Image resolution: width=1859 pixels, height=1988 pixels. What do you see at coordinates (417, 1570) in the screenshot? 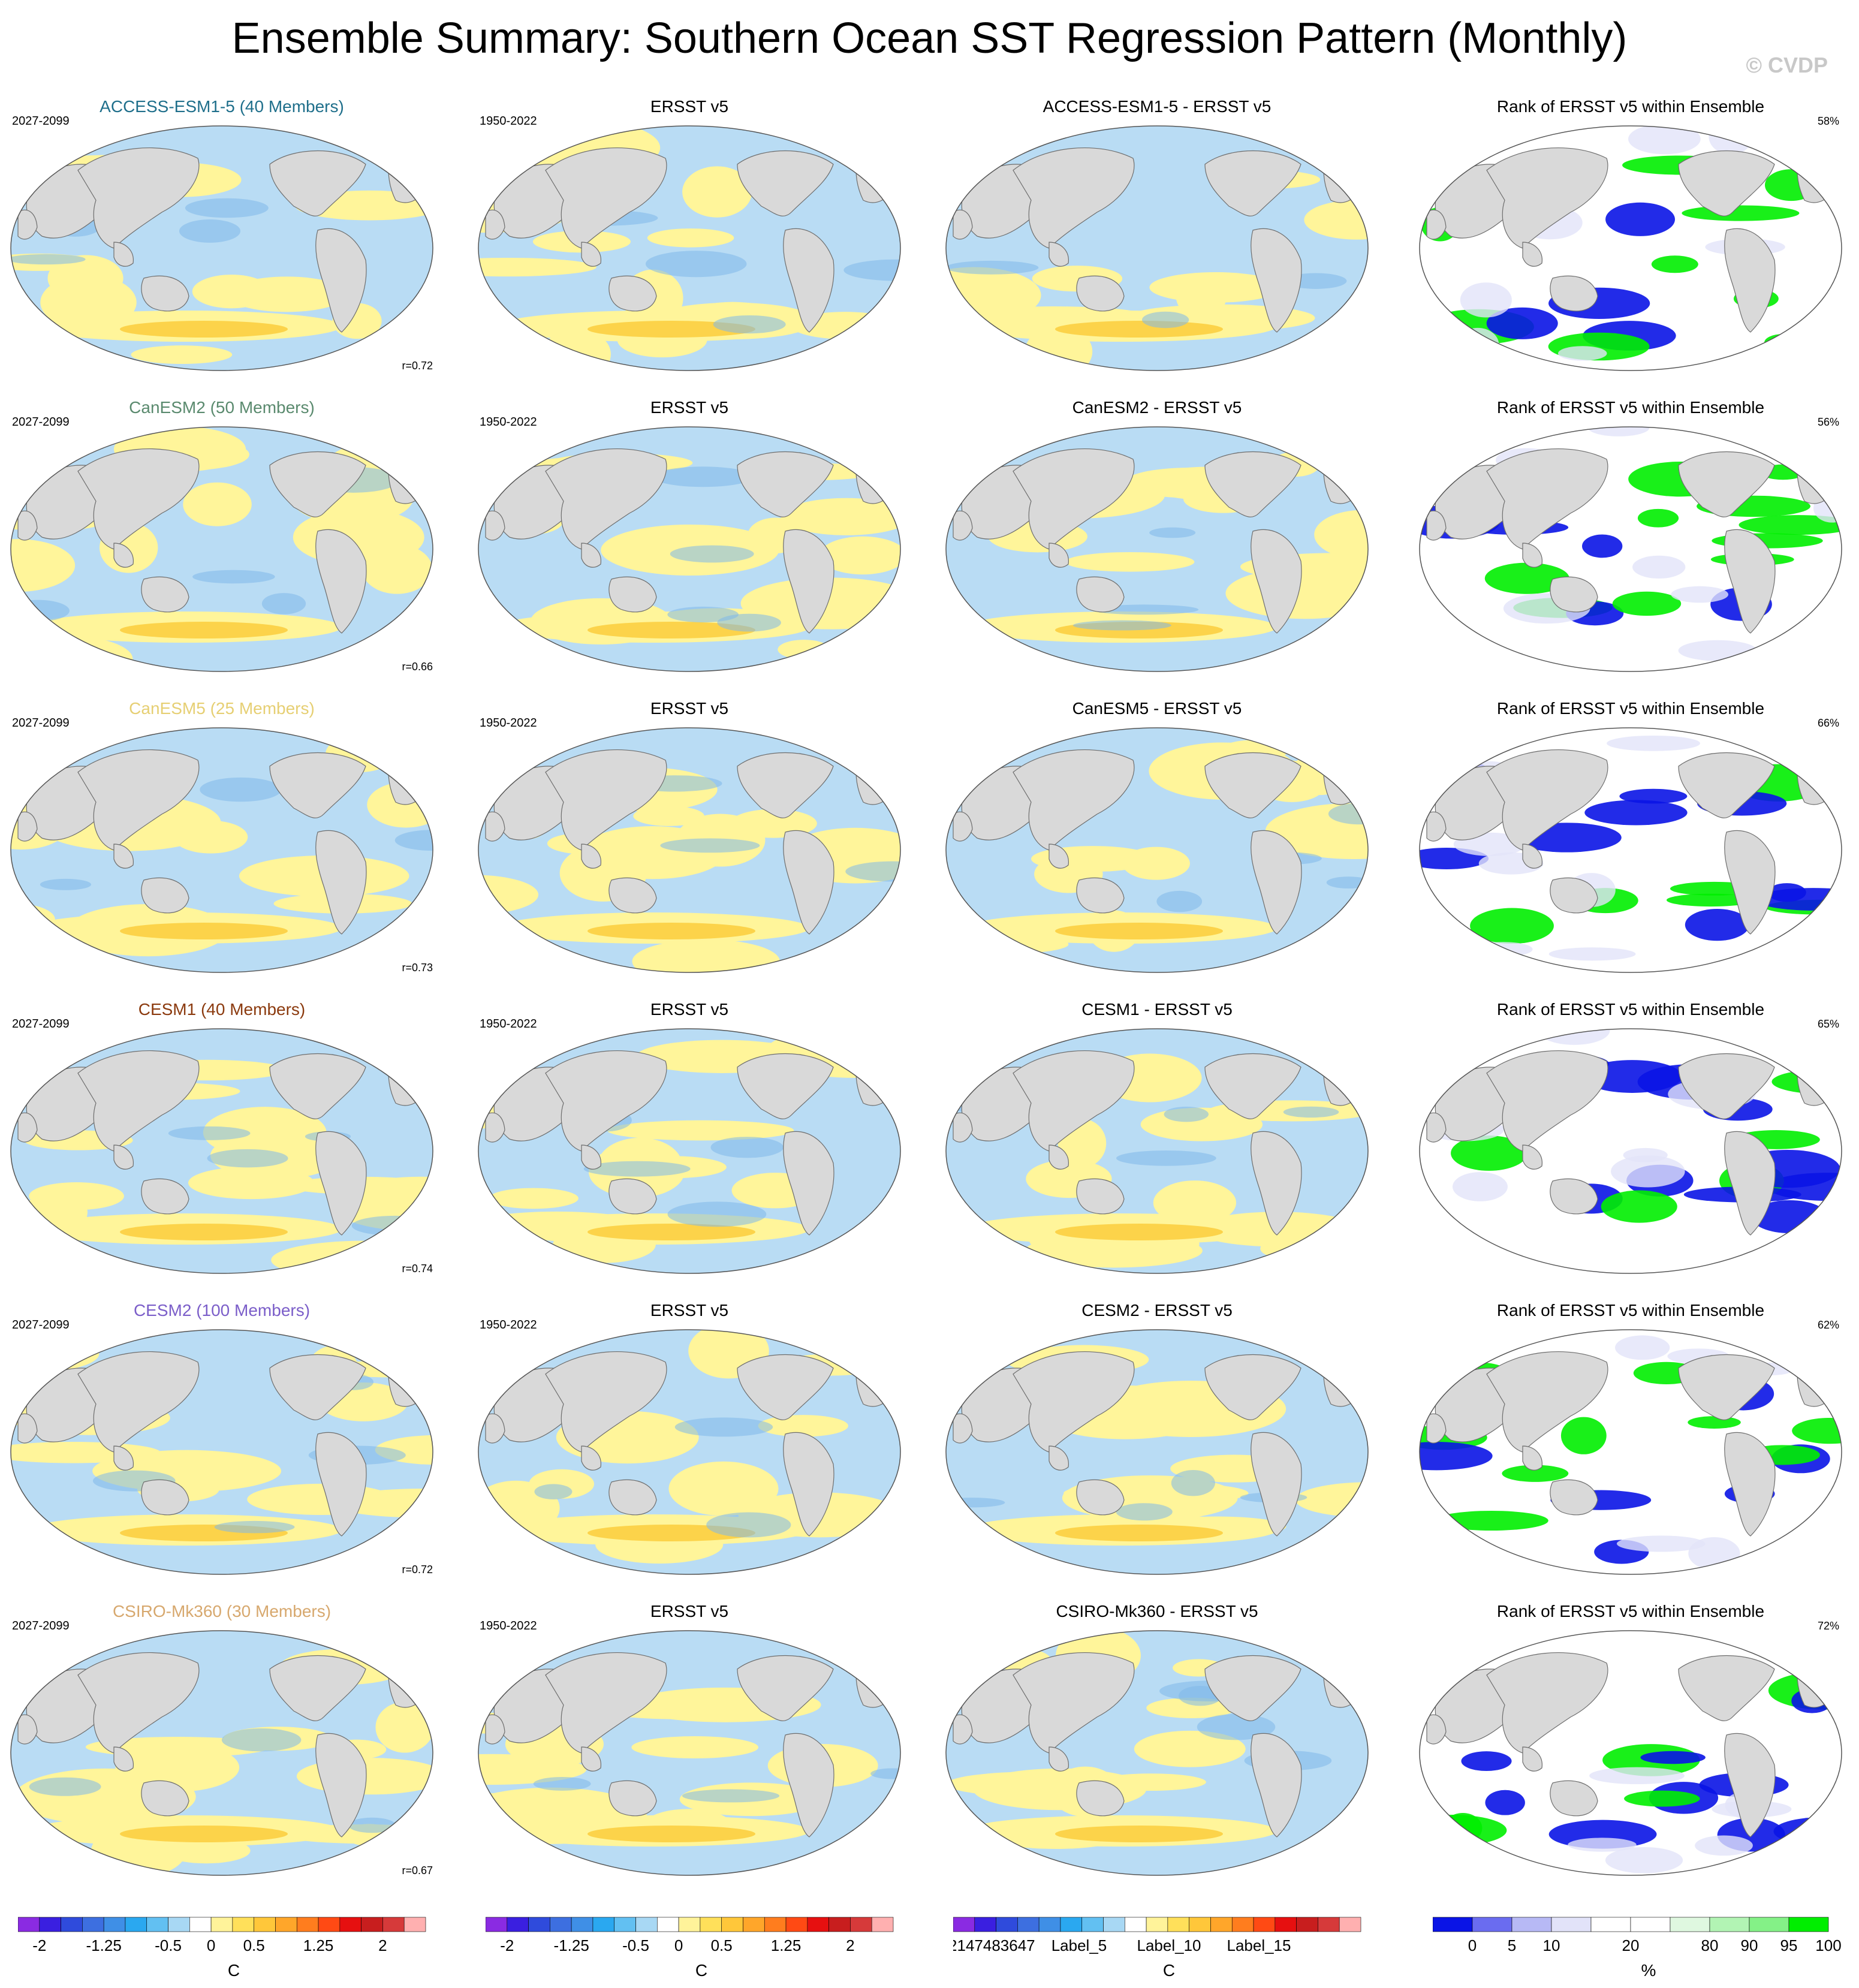
I see `pattern-correlation: r=0.72` at bounding box center [417, 1570].